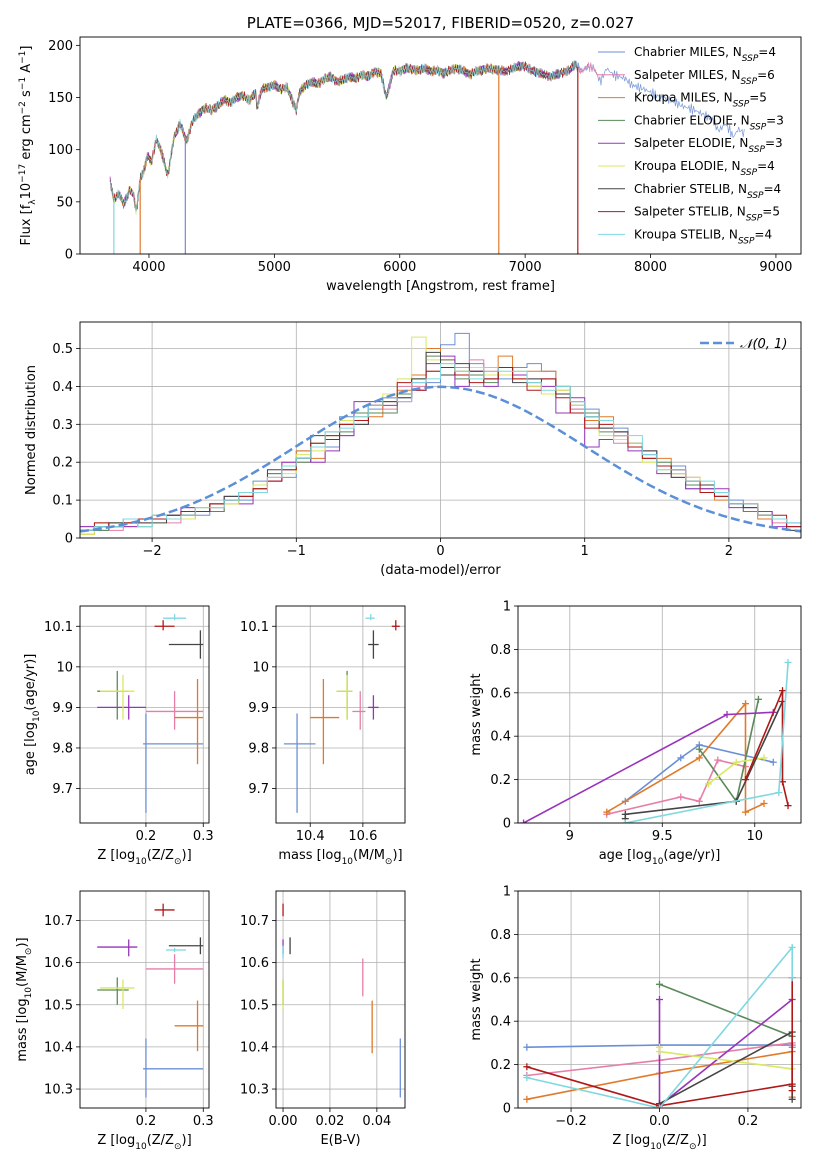  Describe the element at coordinates (775, 267) in the screenshot. I see `x-tick-label: 9000` at that location.